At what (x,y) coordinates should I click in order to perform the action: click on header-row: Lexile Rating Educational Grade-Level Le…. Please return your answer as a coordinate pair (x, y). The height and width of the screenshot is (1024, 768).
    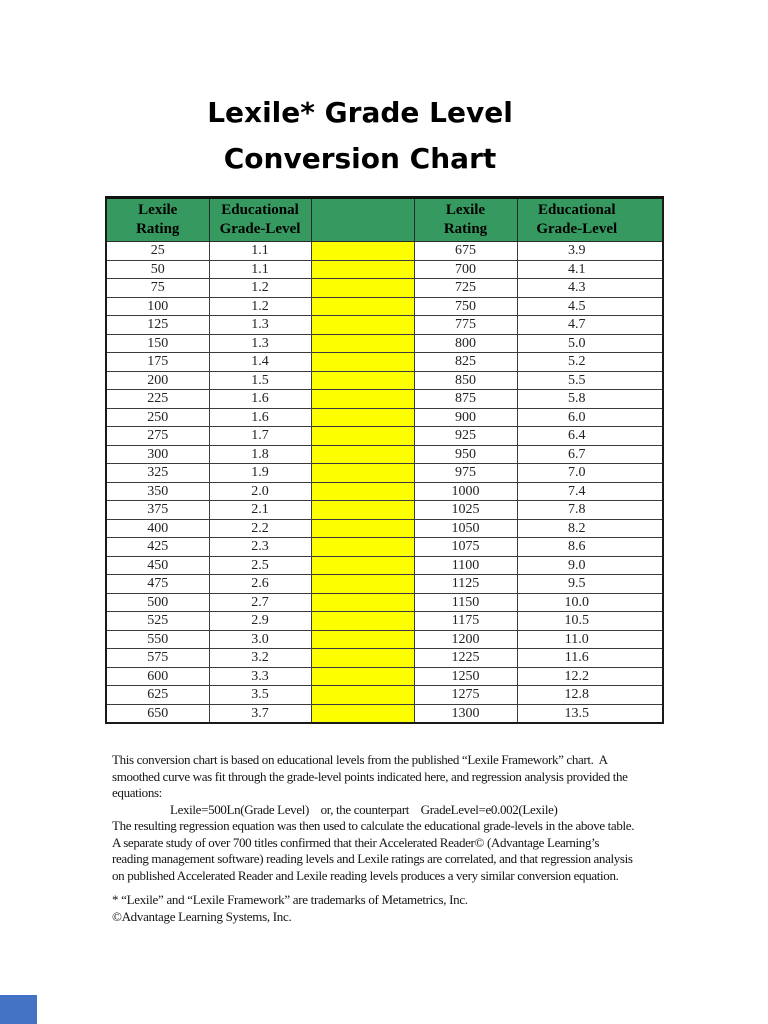
    Looking at the image, I should click on (384, 219).